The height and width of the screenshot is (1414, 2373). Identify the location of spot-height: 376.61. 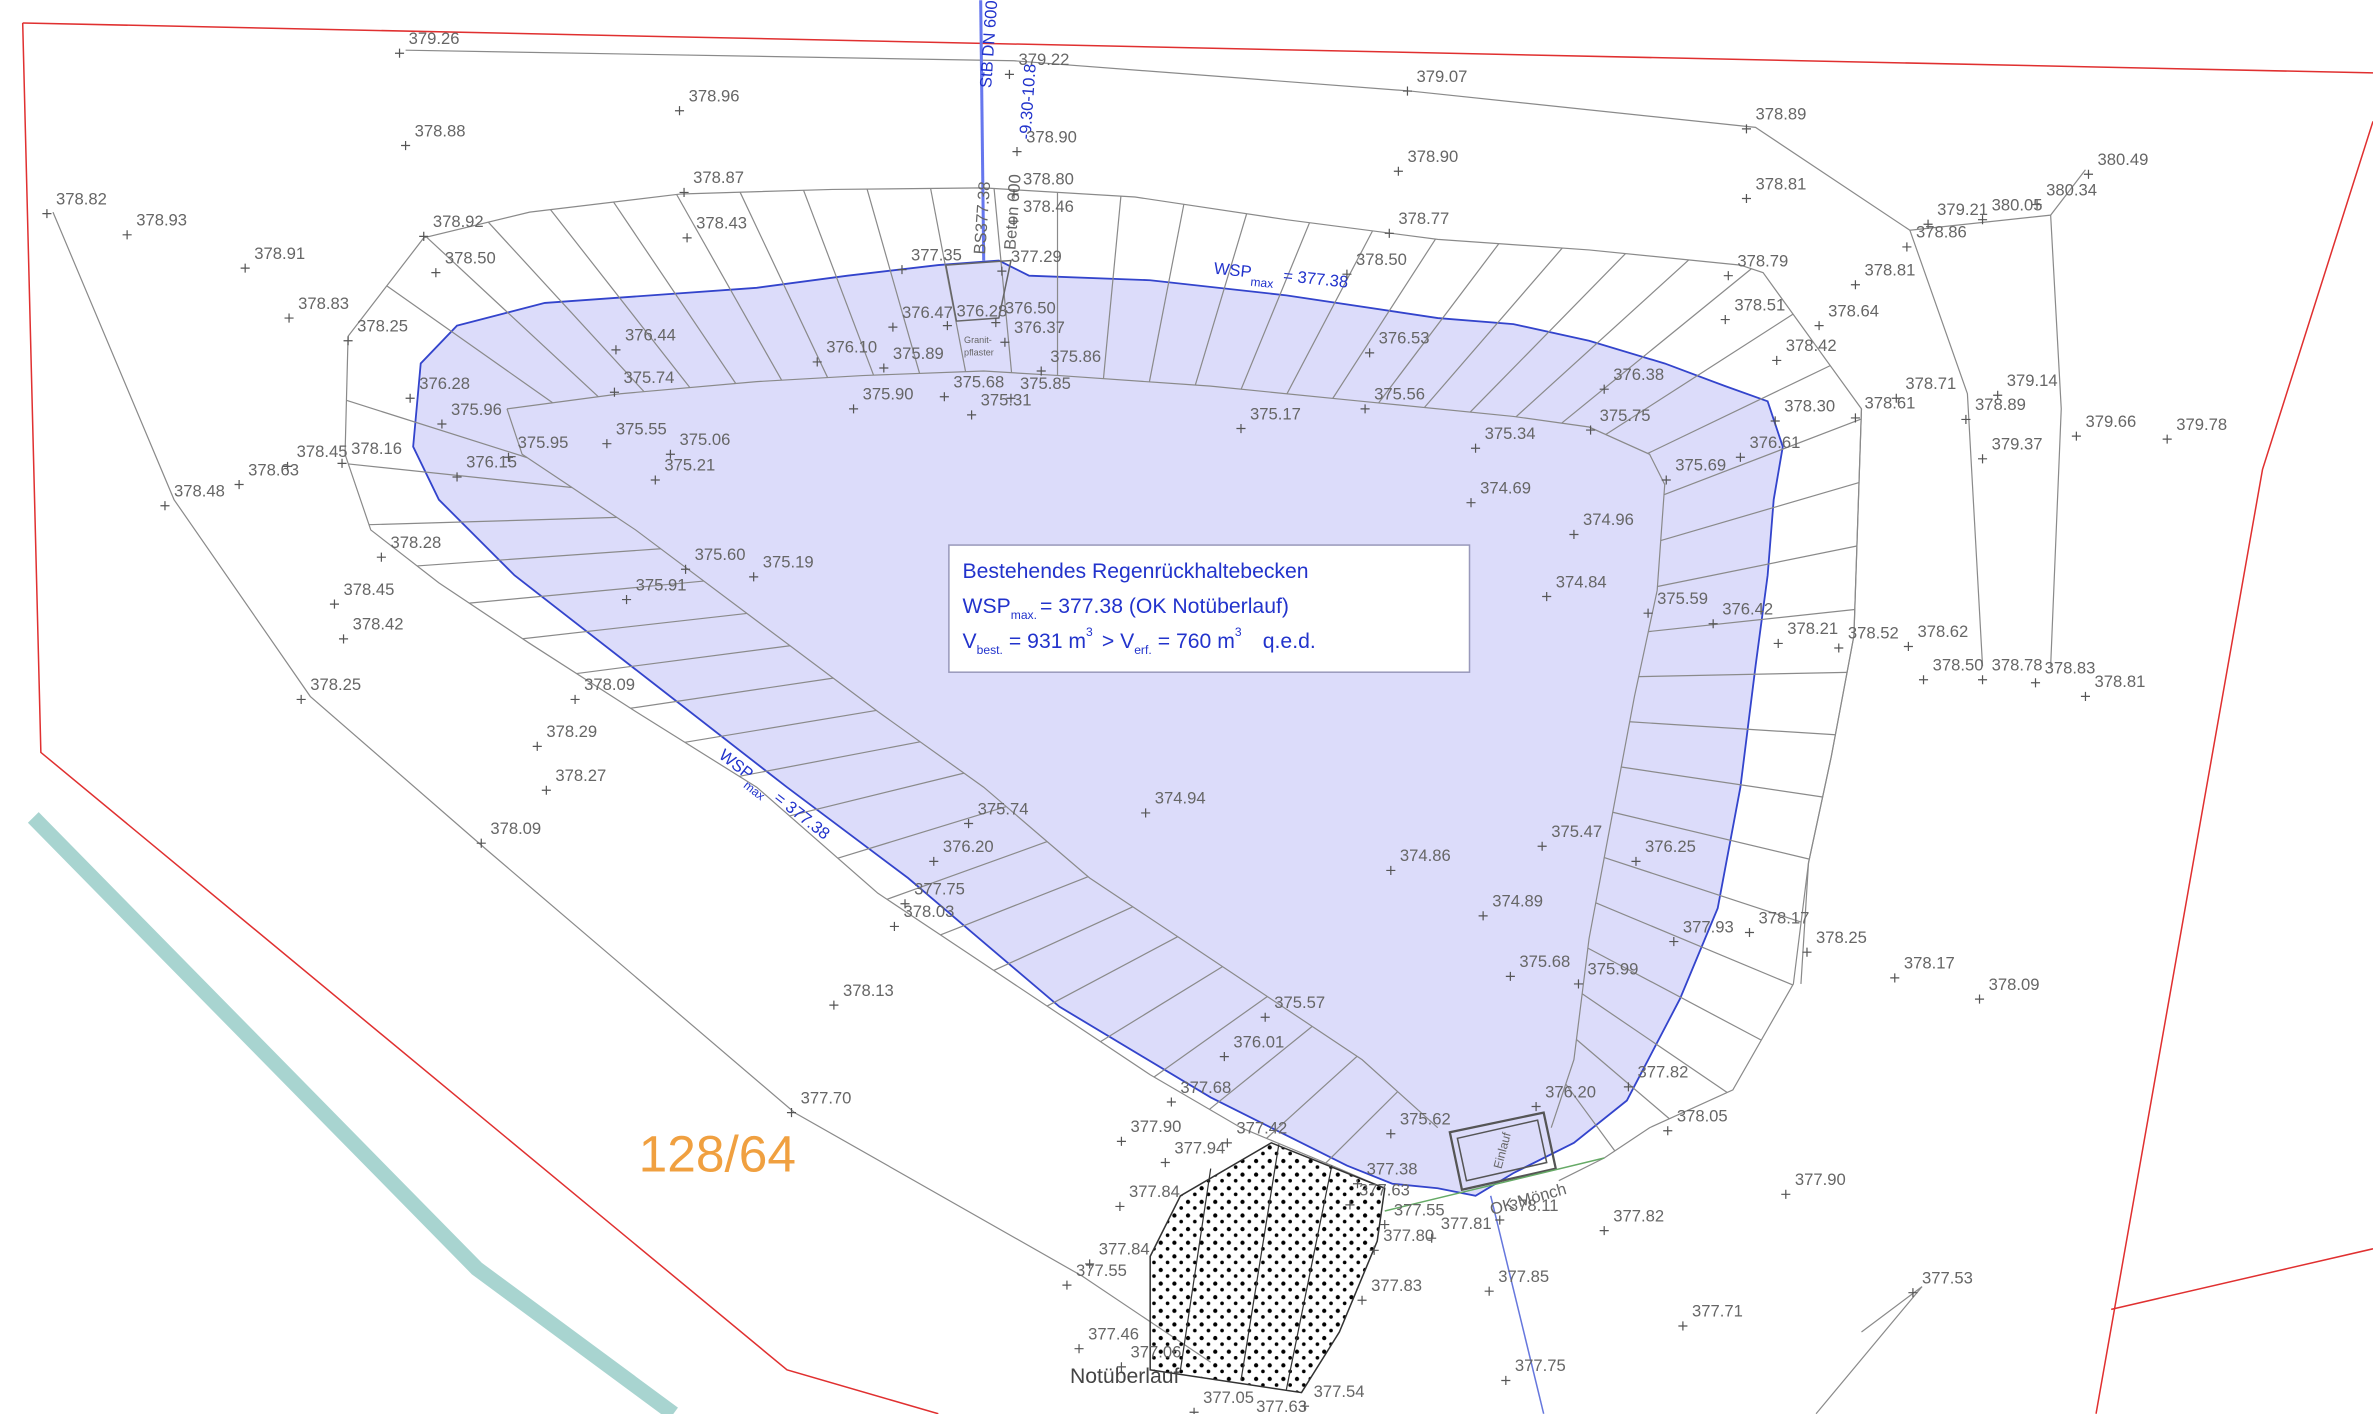
(1774, 442).